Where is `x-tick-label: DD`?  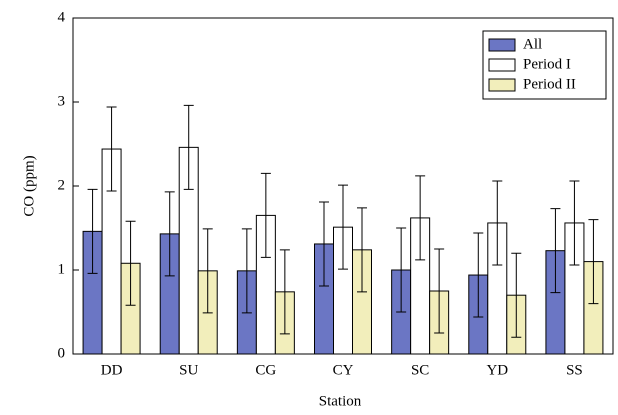 x-tick-label: DD is located at coordinates (112, 370).